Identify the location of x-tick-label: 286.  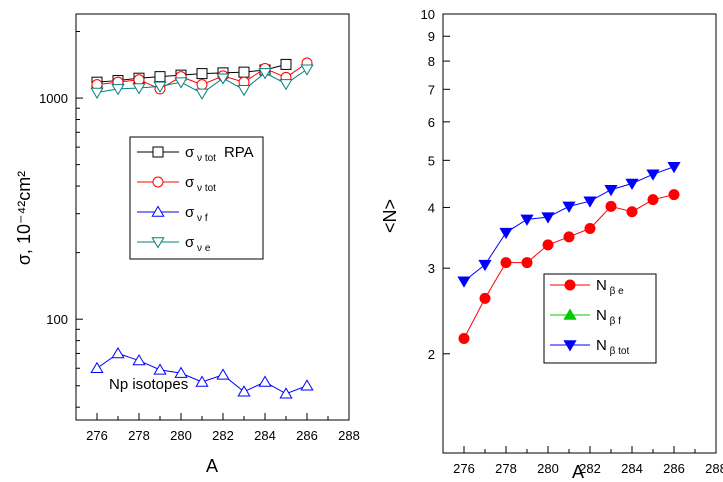
(674, 468).